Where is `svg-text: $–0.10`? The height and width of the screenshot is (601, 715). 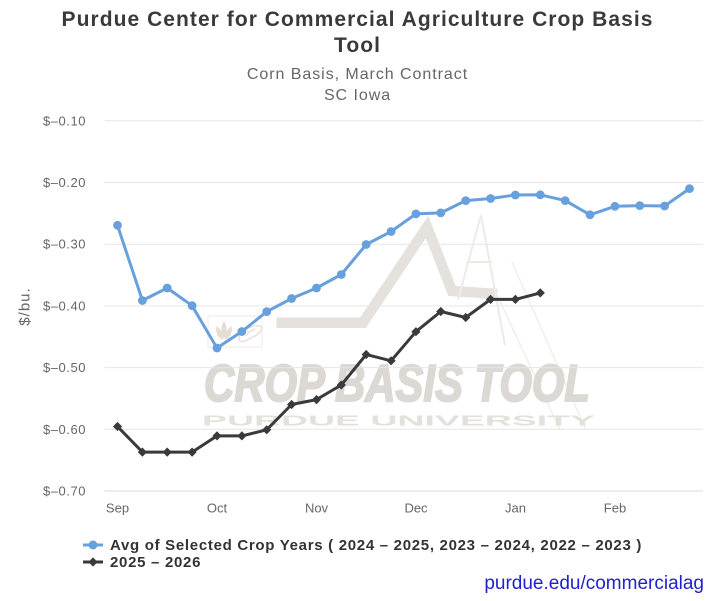 svg-text: $–0.10 is located at coordinates (64, 120).